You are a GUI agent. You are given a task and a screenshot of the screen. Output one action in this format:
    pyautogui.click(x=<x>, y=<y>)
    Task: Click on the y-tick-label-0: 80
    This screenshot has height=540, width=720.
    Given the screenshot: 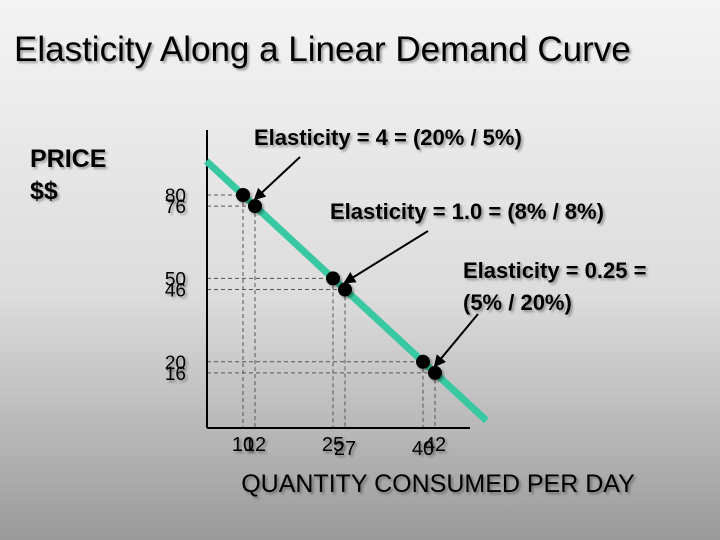 What is the action you would take?
    pyautogui.click(x=175, y=196)
    